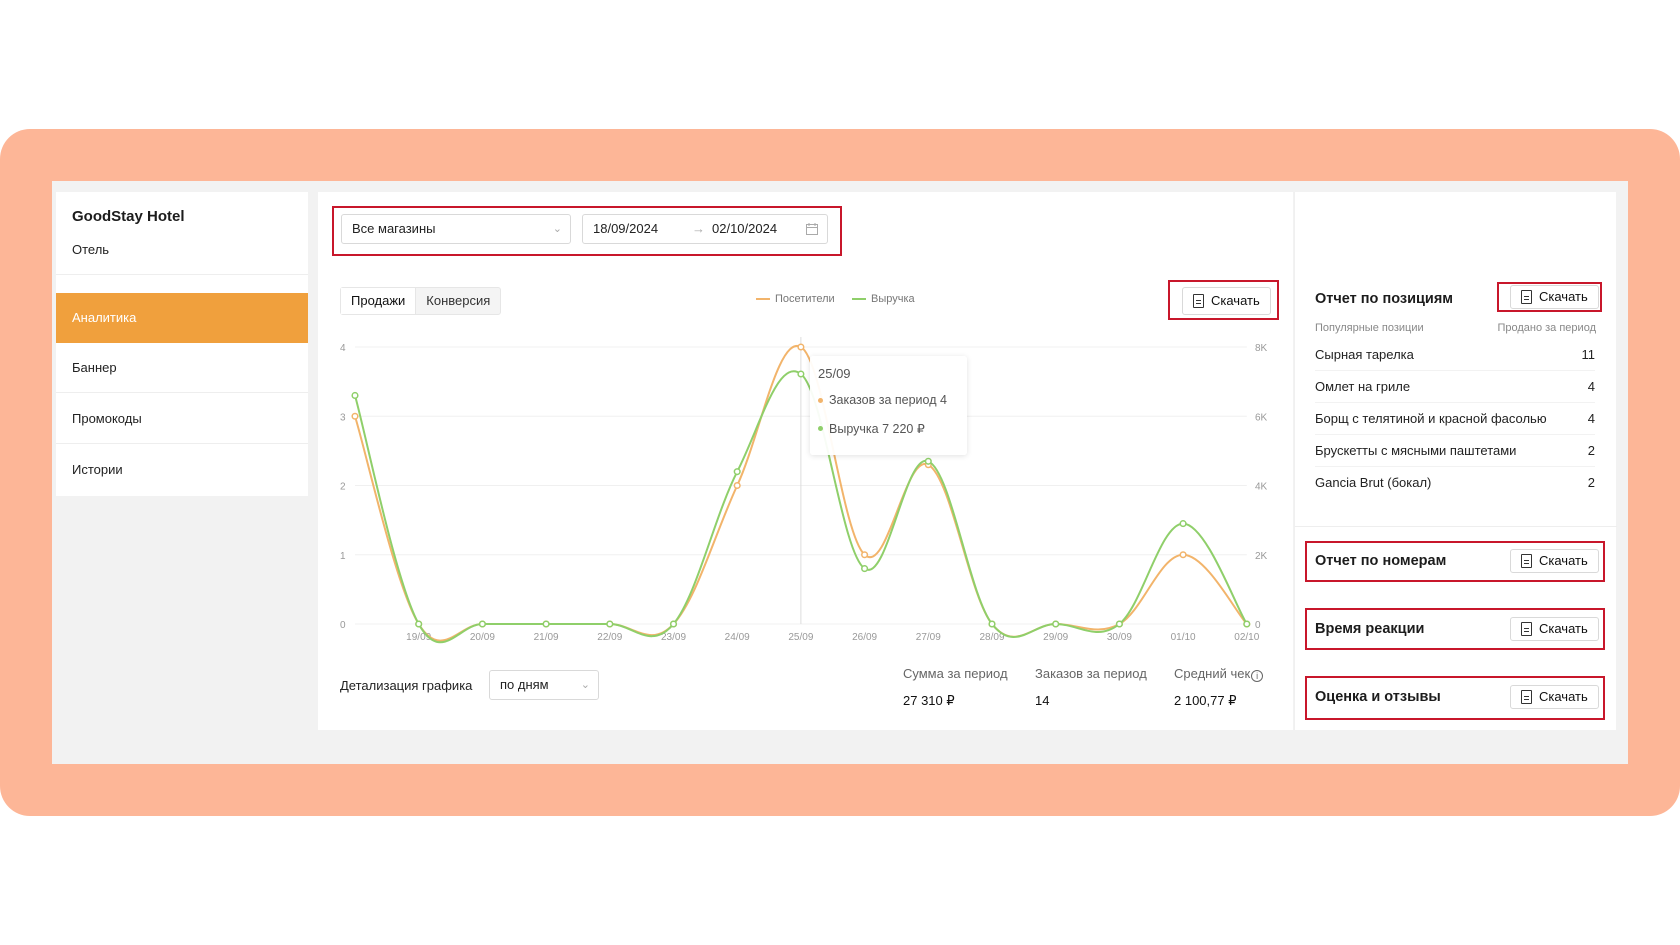 The image size is (1680, 945). What do you see at coordinates (1373, 482) in the screenshot?
I see `position-name: Gancia Brut (бокал)` at bounding box center [1373, 482].